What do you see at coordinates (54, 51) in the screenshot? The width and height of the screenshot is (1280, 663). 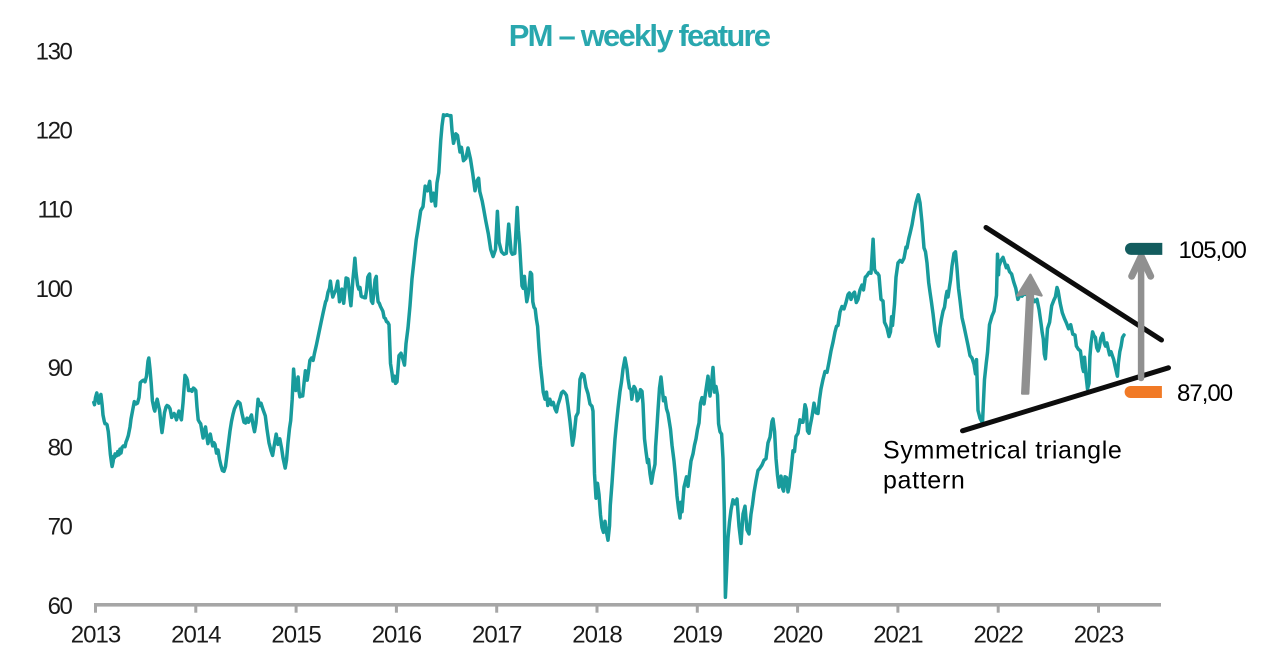 I see `svg-text: 130` at bounding box center [54, 51].